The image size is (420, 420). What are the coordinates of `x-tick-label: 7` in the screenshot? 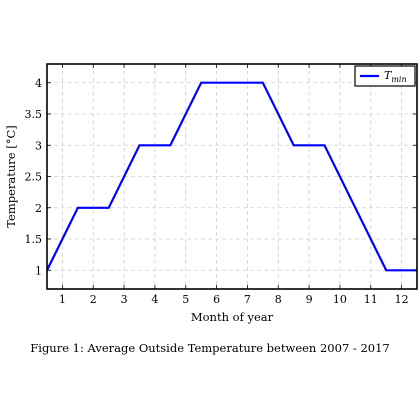 It's located at (247, 299).